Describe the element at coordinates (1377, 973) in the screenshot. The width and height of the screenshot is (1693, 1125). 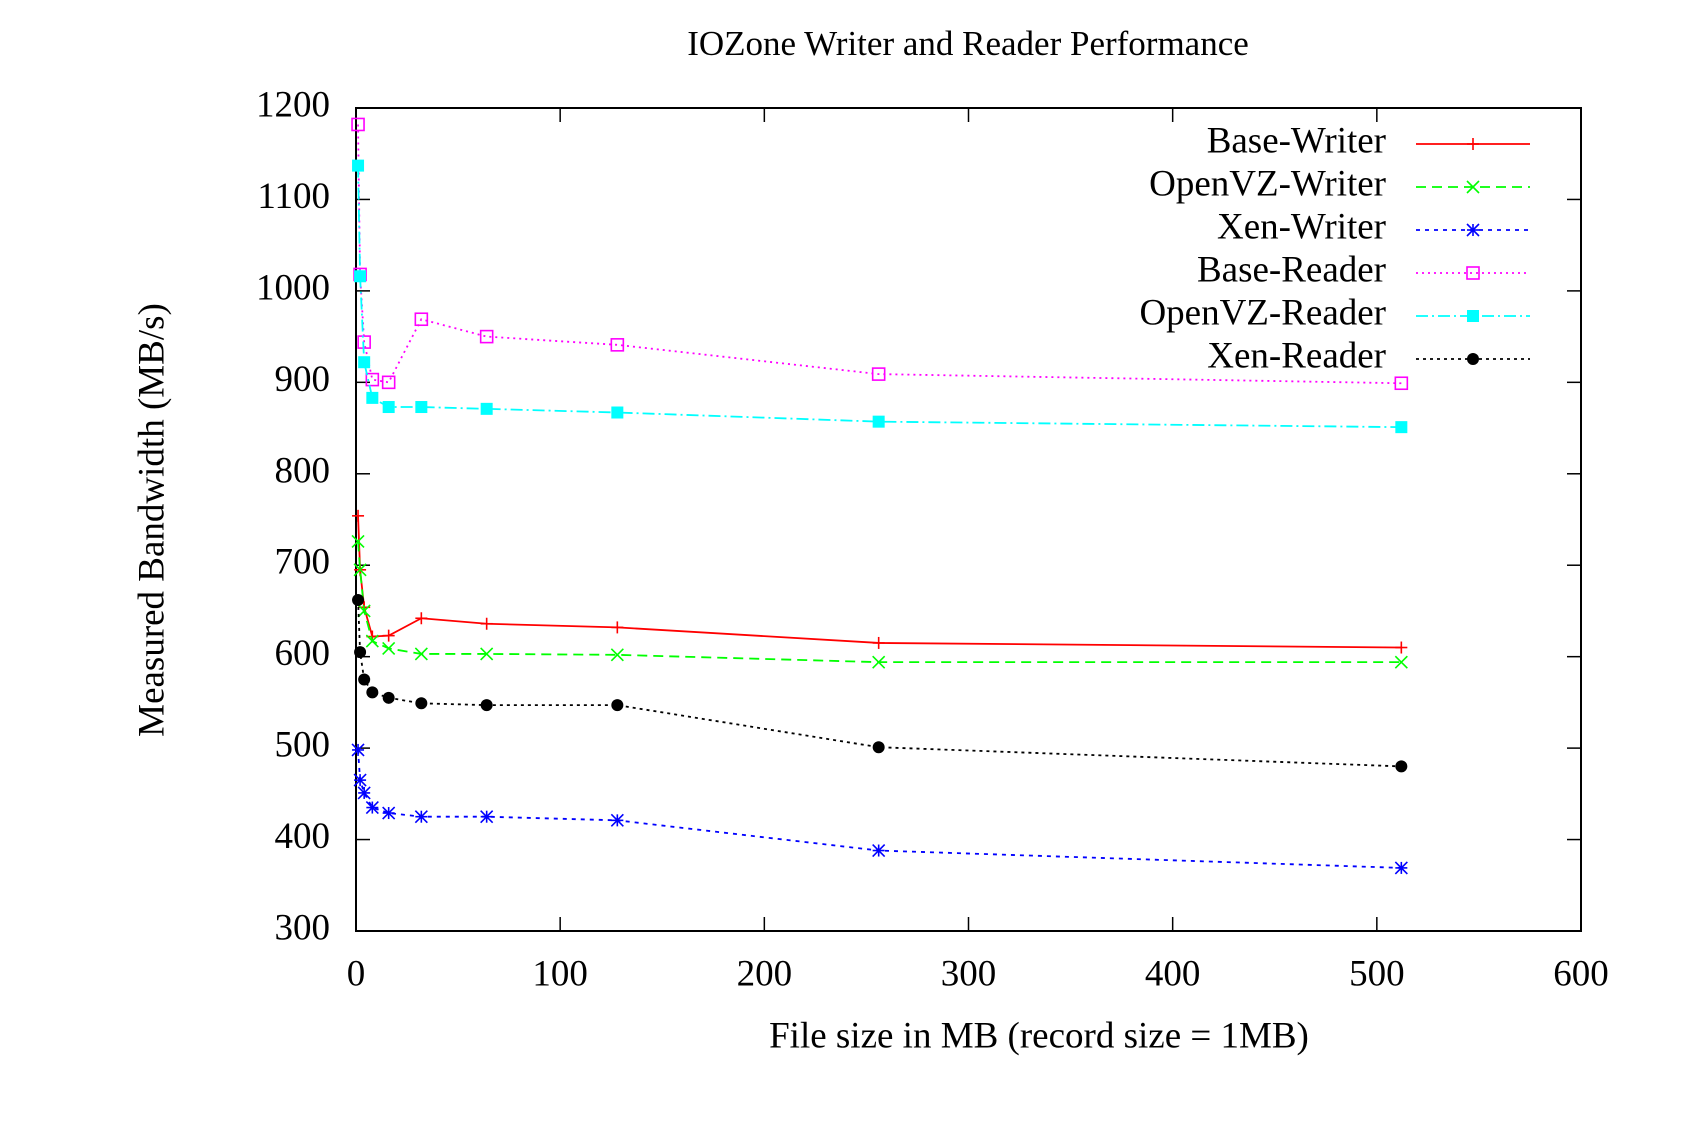
I see `x-tick-label: 500` at that location.